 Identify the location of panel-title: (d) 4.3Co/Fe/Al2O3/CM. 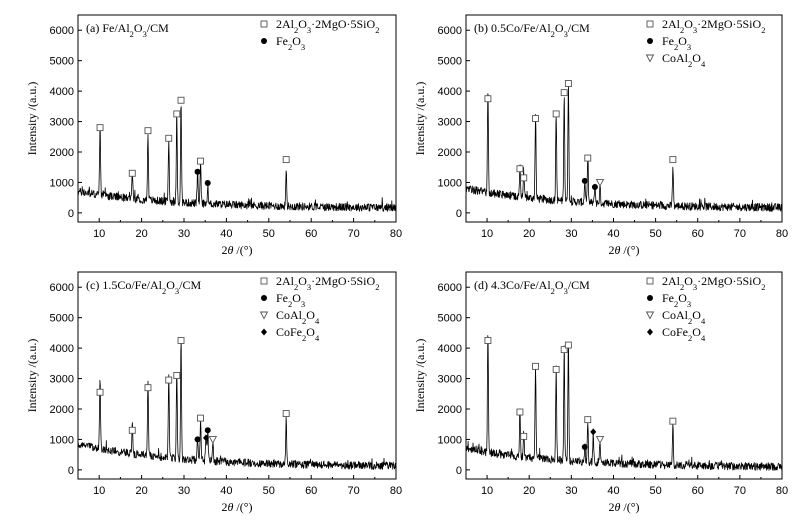
(532, 287).